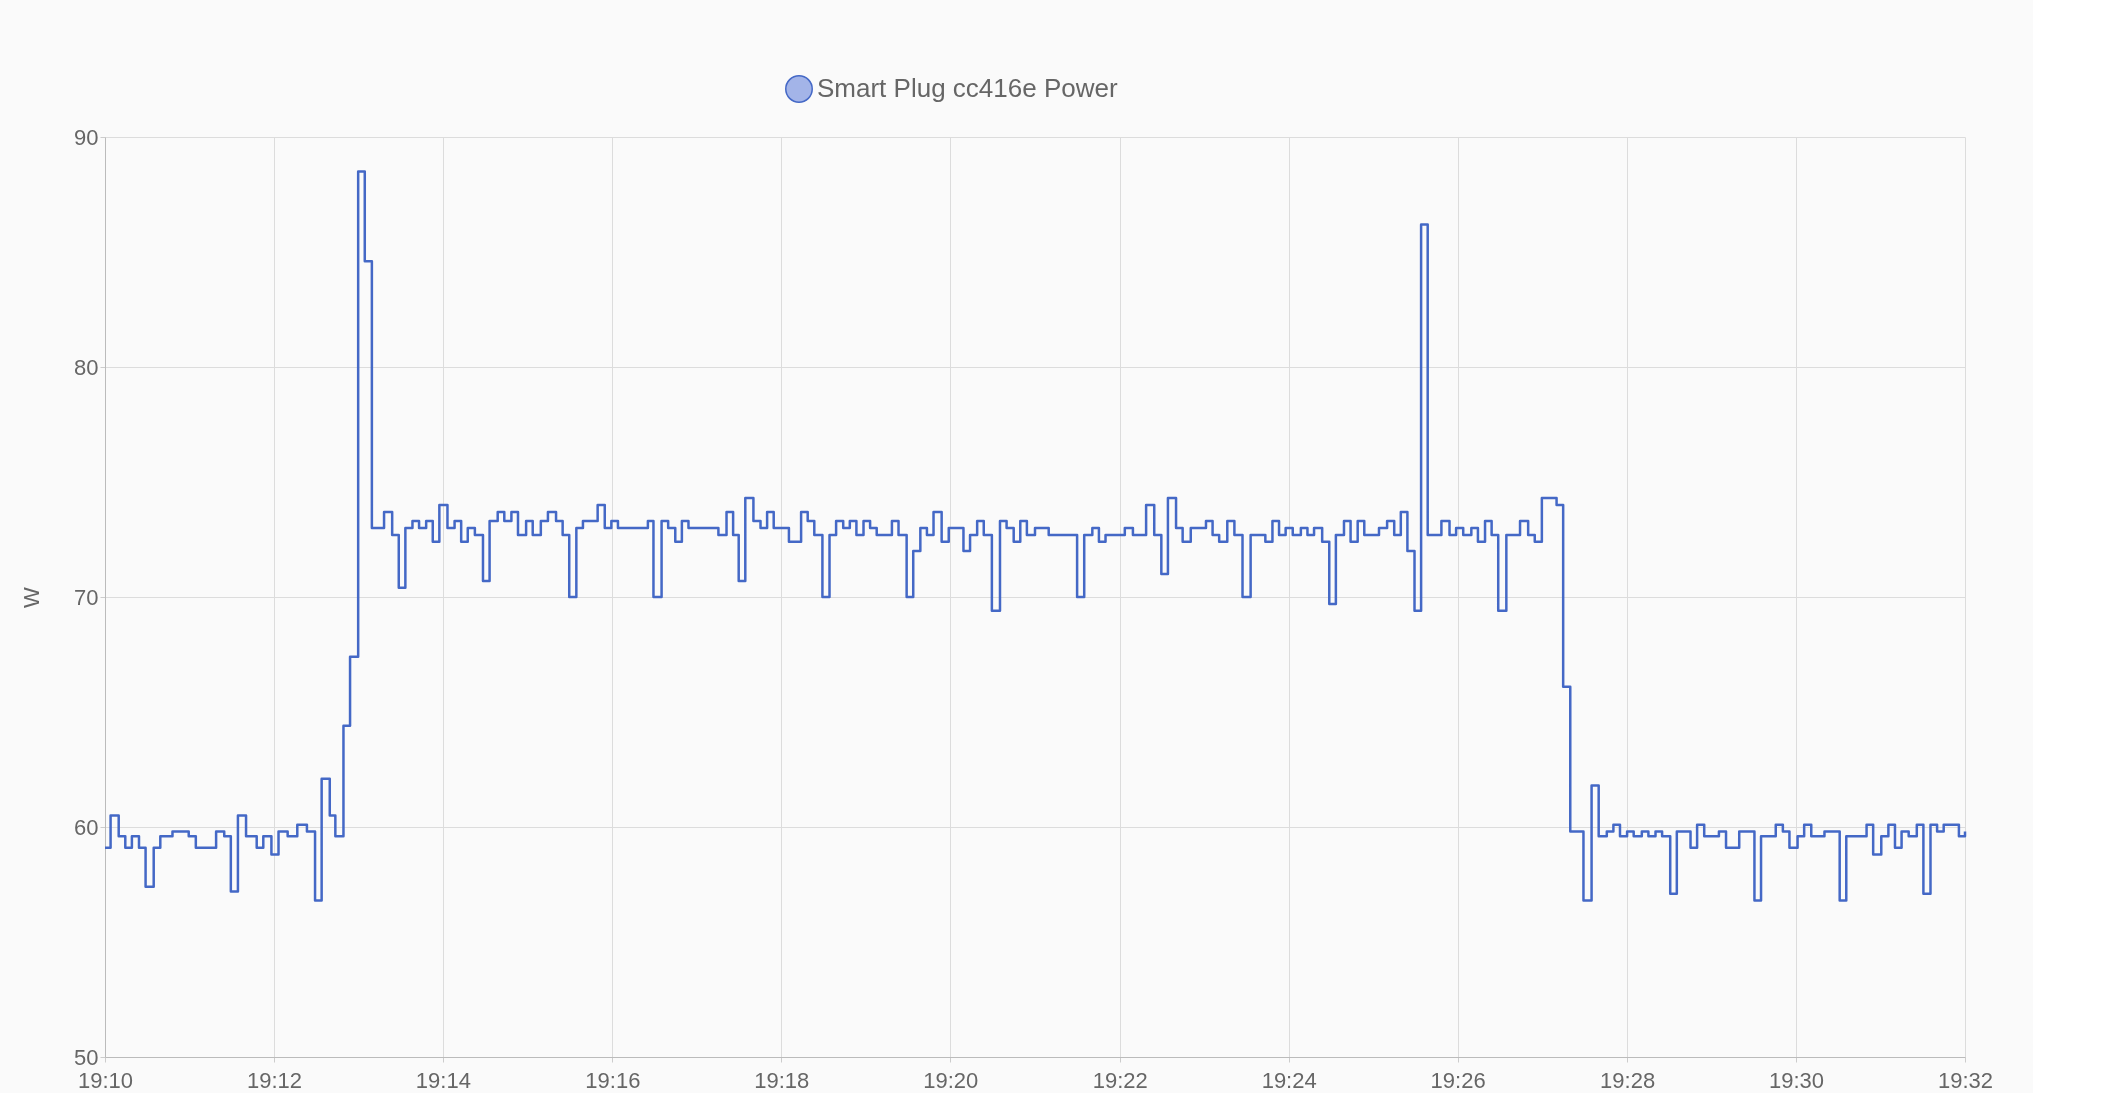 The image size is (2120, 1093). Describe the element at coordinates (86, 367) in the screenshot. I see `y-tick-label: 80` at that location.